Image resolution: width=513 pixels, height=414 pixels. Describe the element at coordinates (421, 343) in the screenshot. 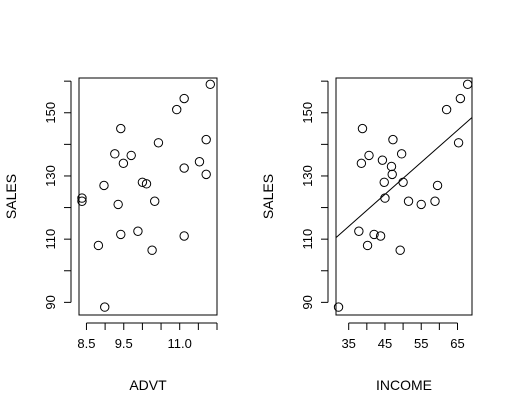

I see `x-tick-label: 55` at that location.